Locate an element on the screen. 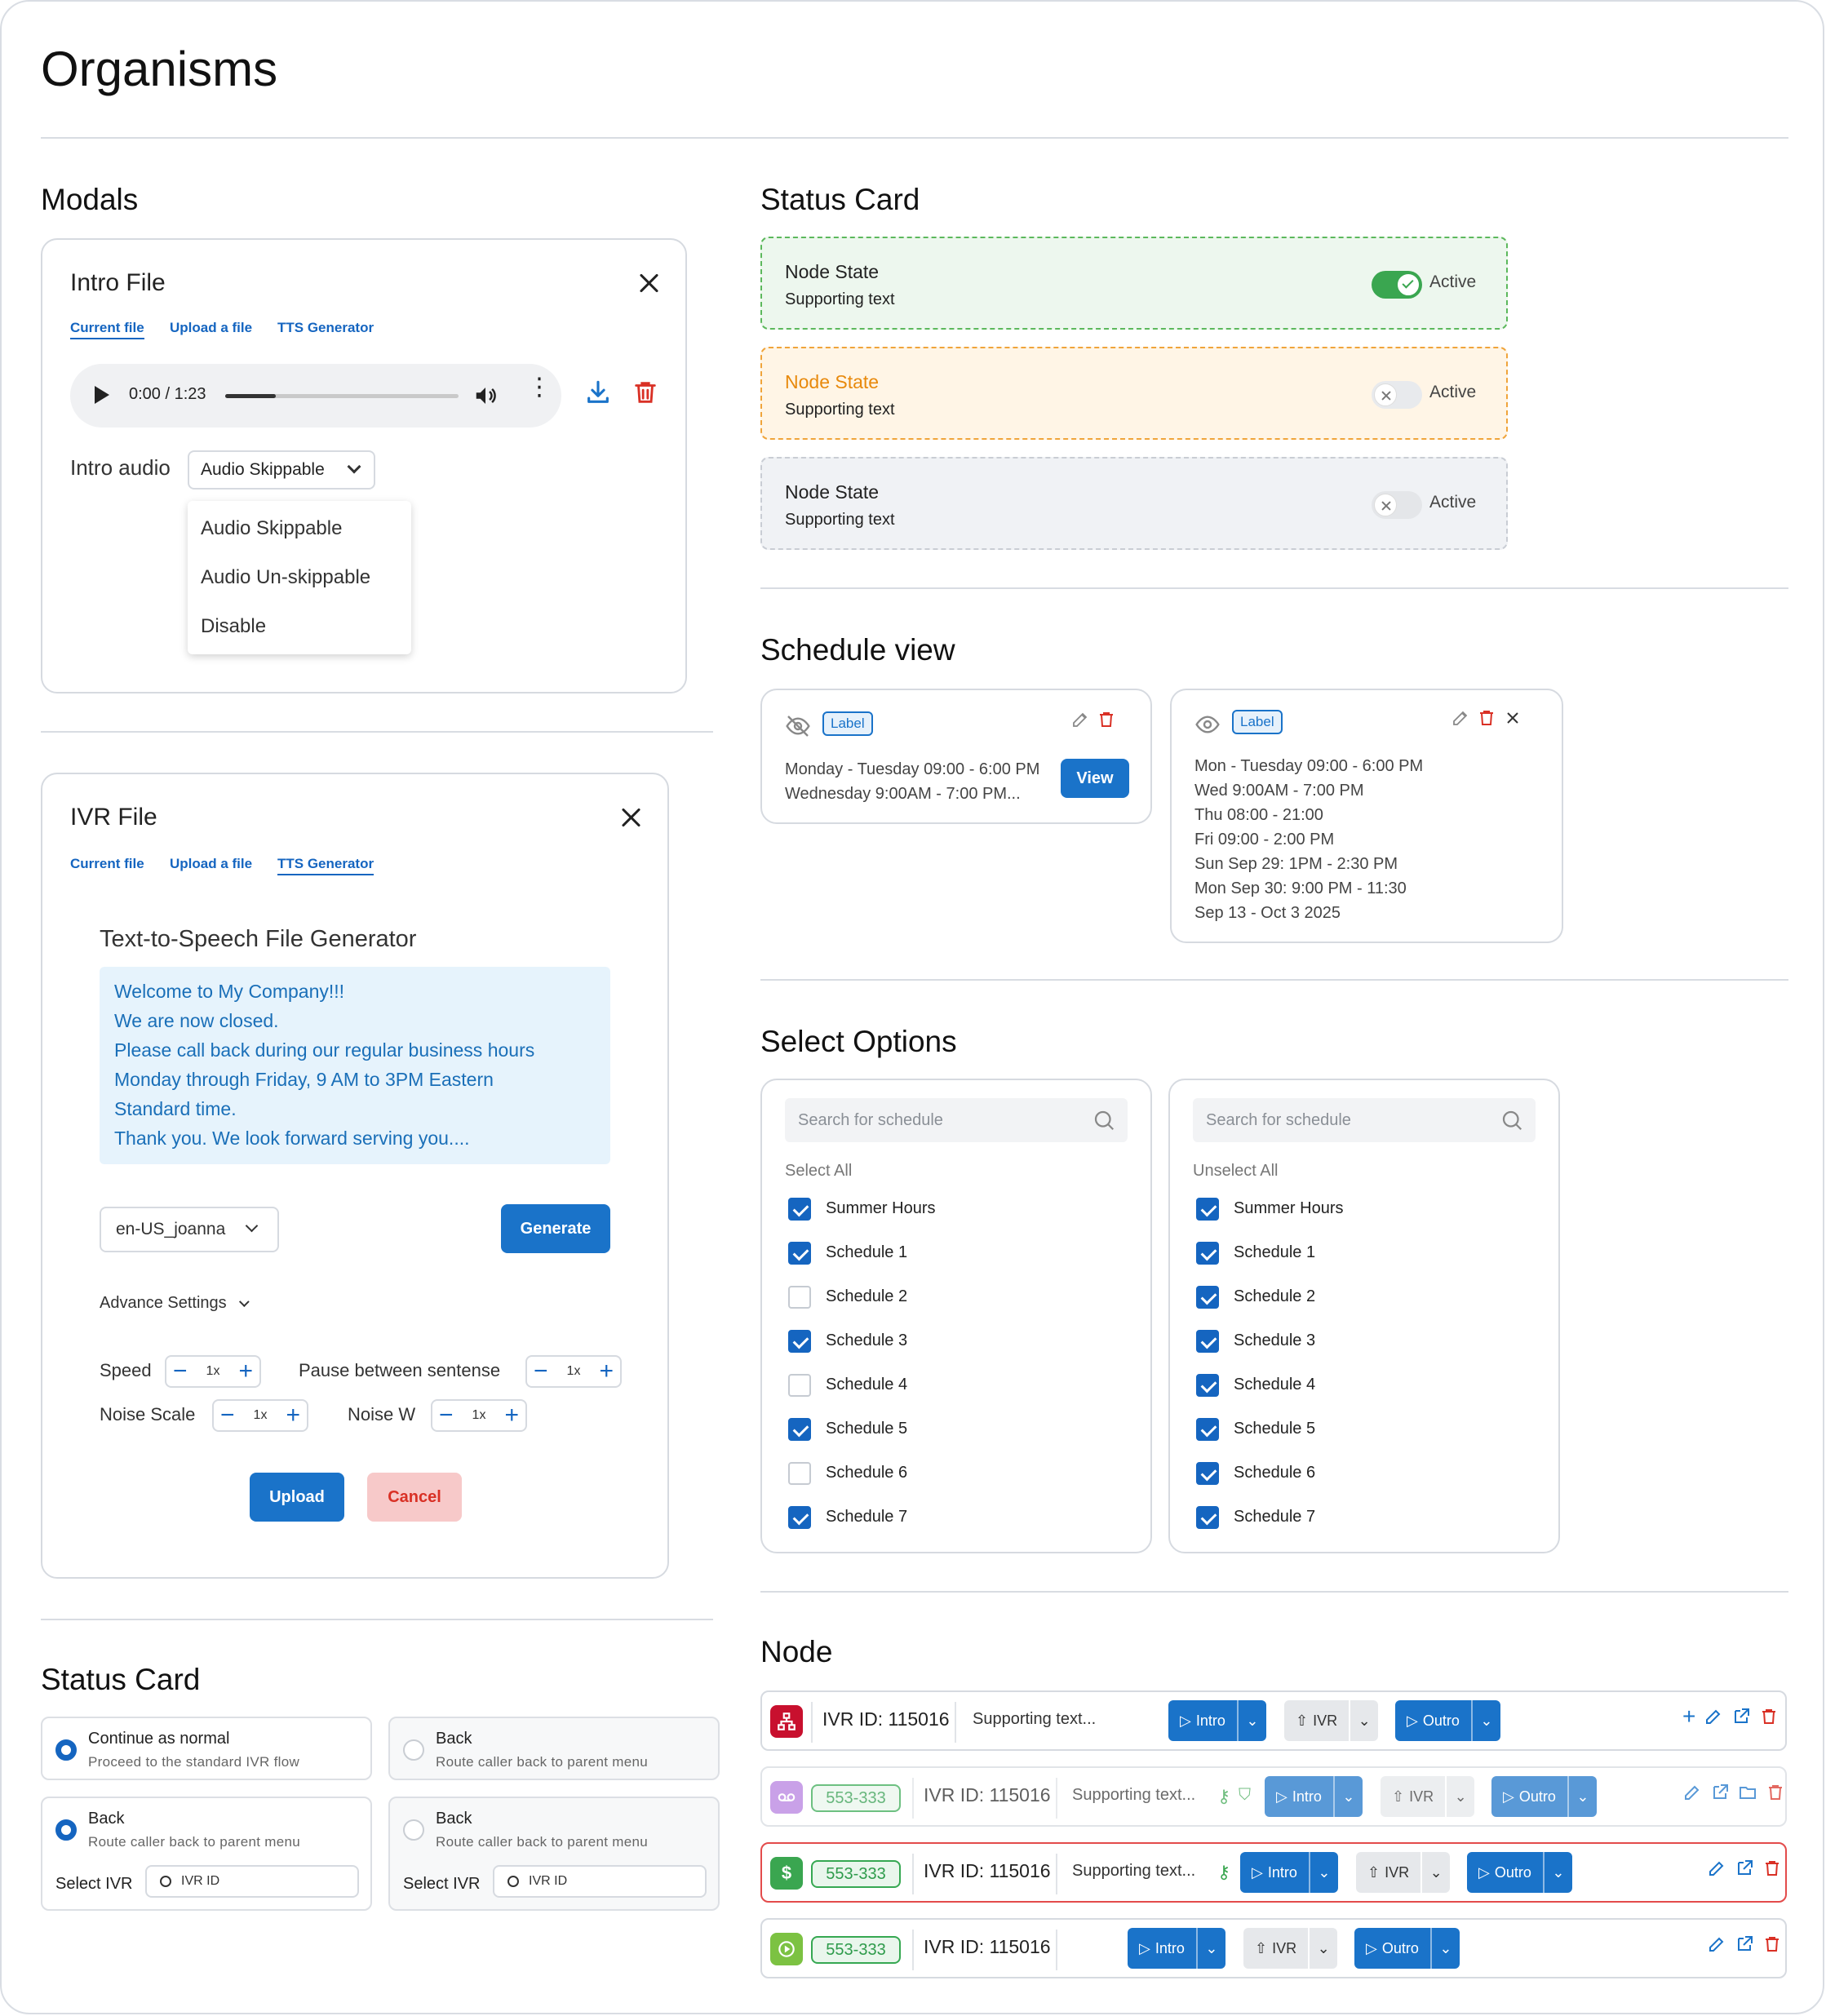 Image resolution: width=1826 pixels, height=2016 pixels. tab-current-file: Current file is located at coordinates (107, 863).